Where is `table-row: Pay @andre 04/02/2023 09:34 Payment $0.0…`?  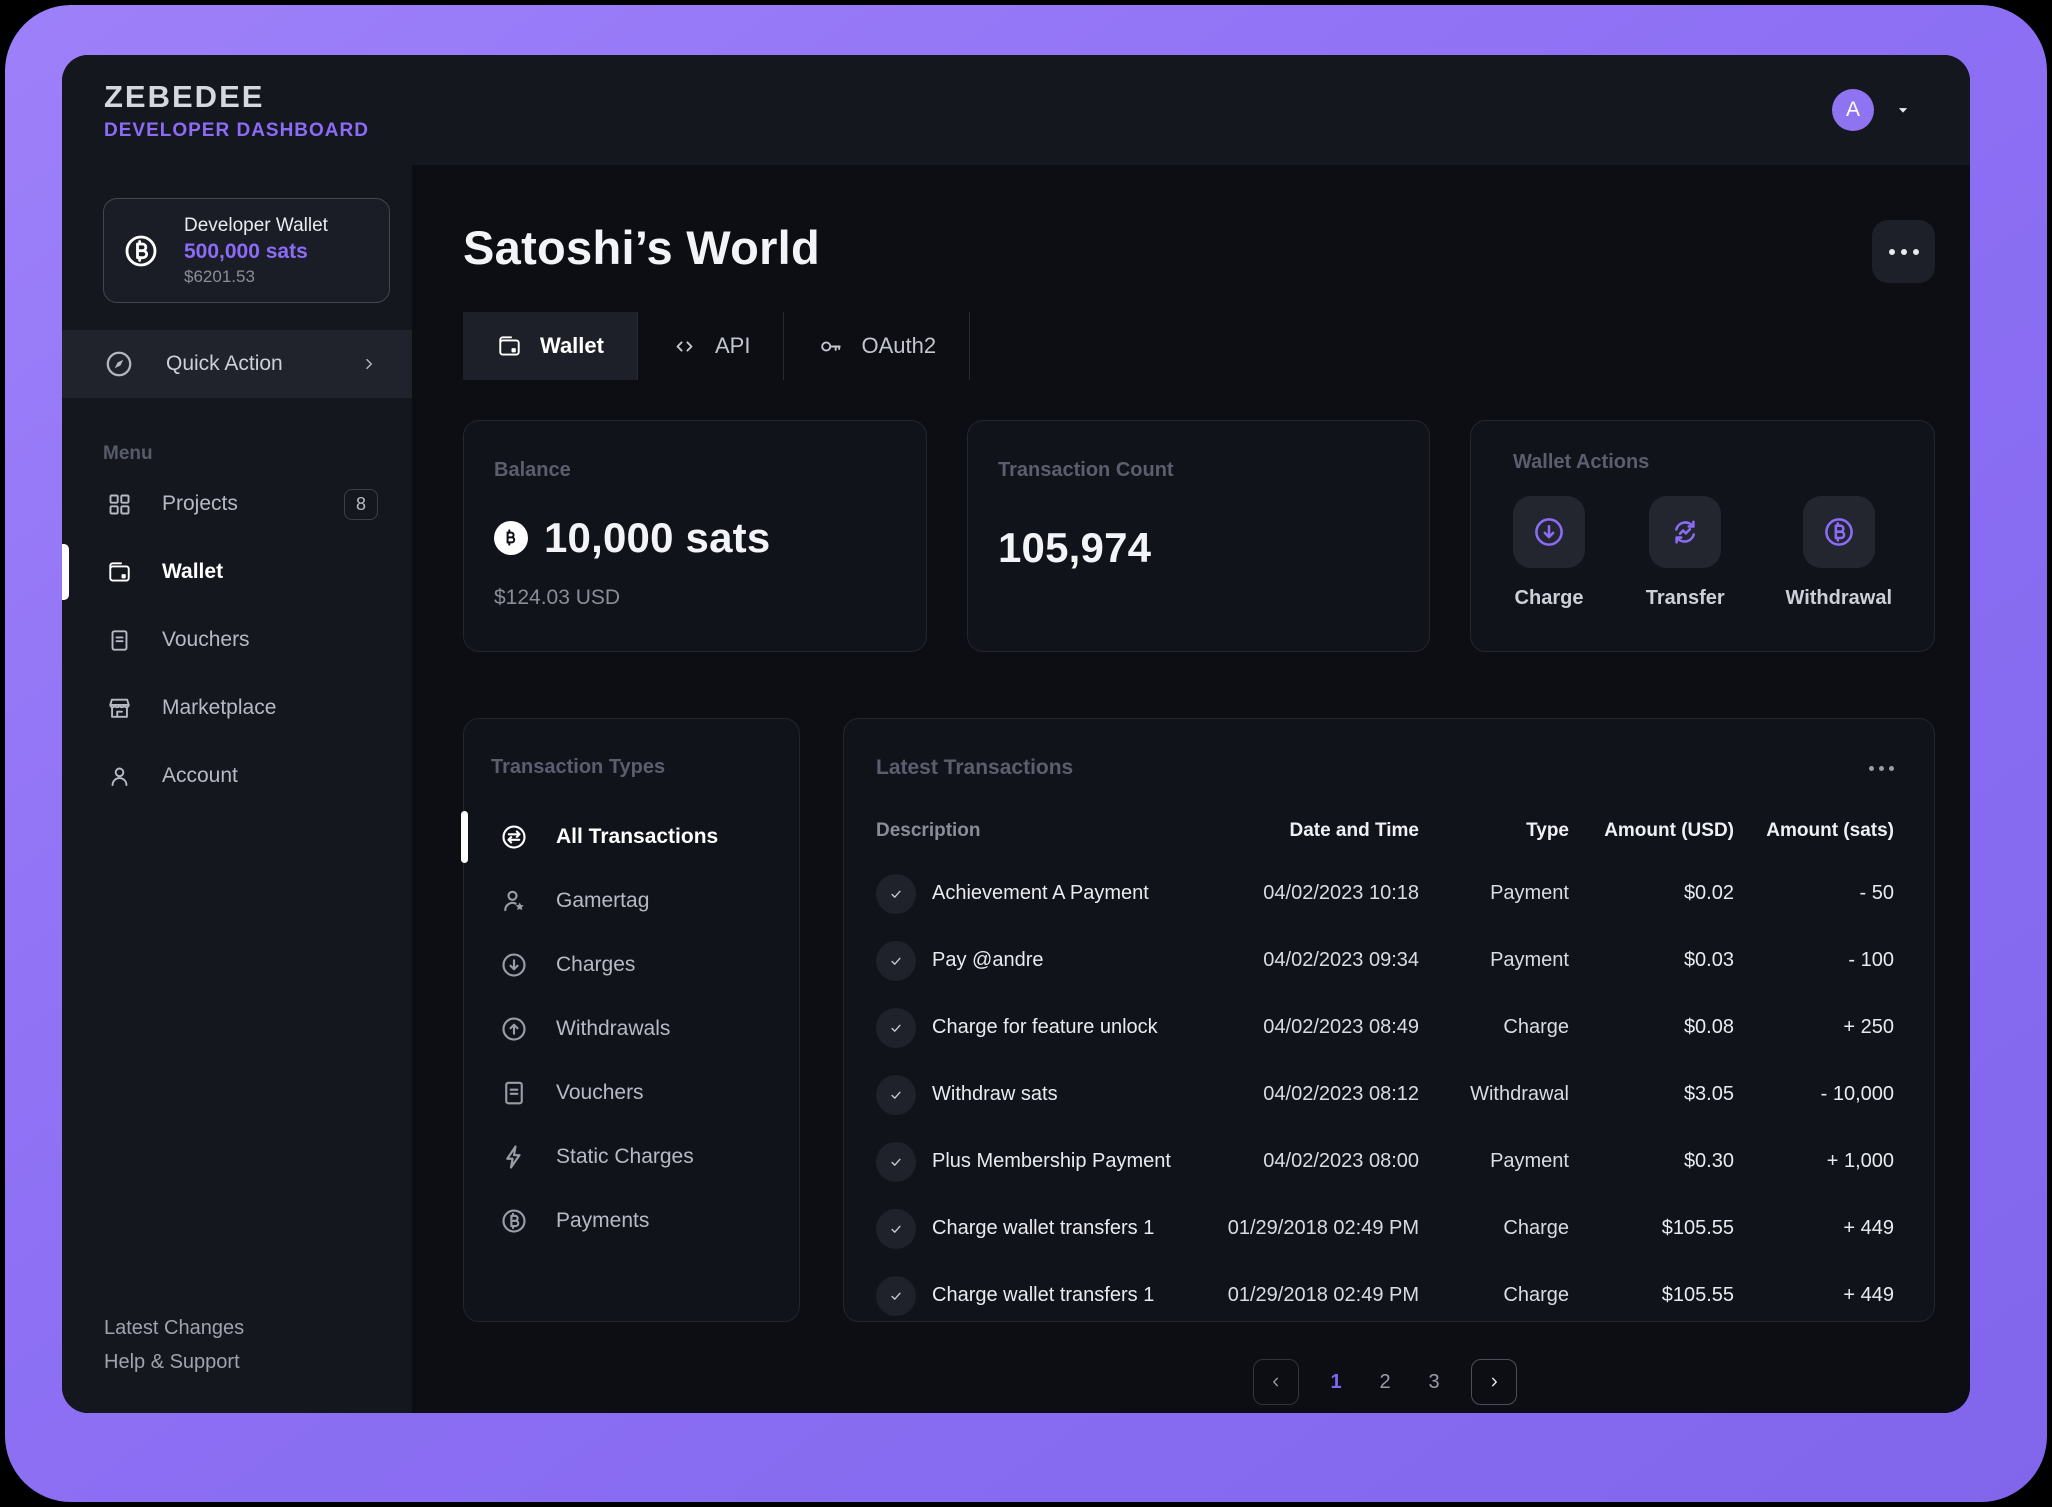 table-row: Pay @andre 04/02/2023 09:34 Payment $0.0… is located at coordinates (1385, 960).